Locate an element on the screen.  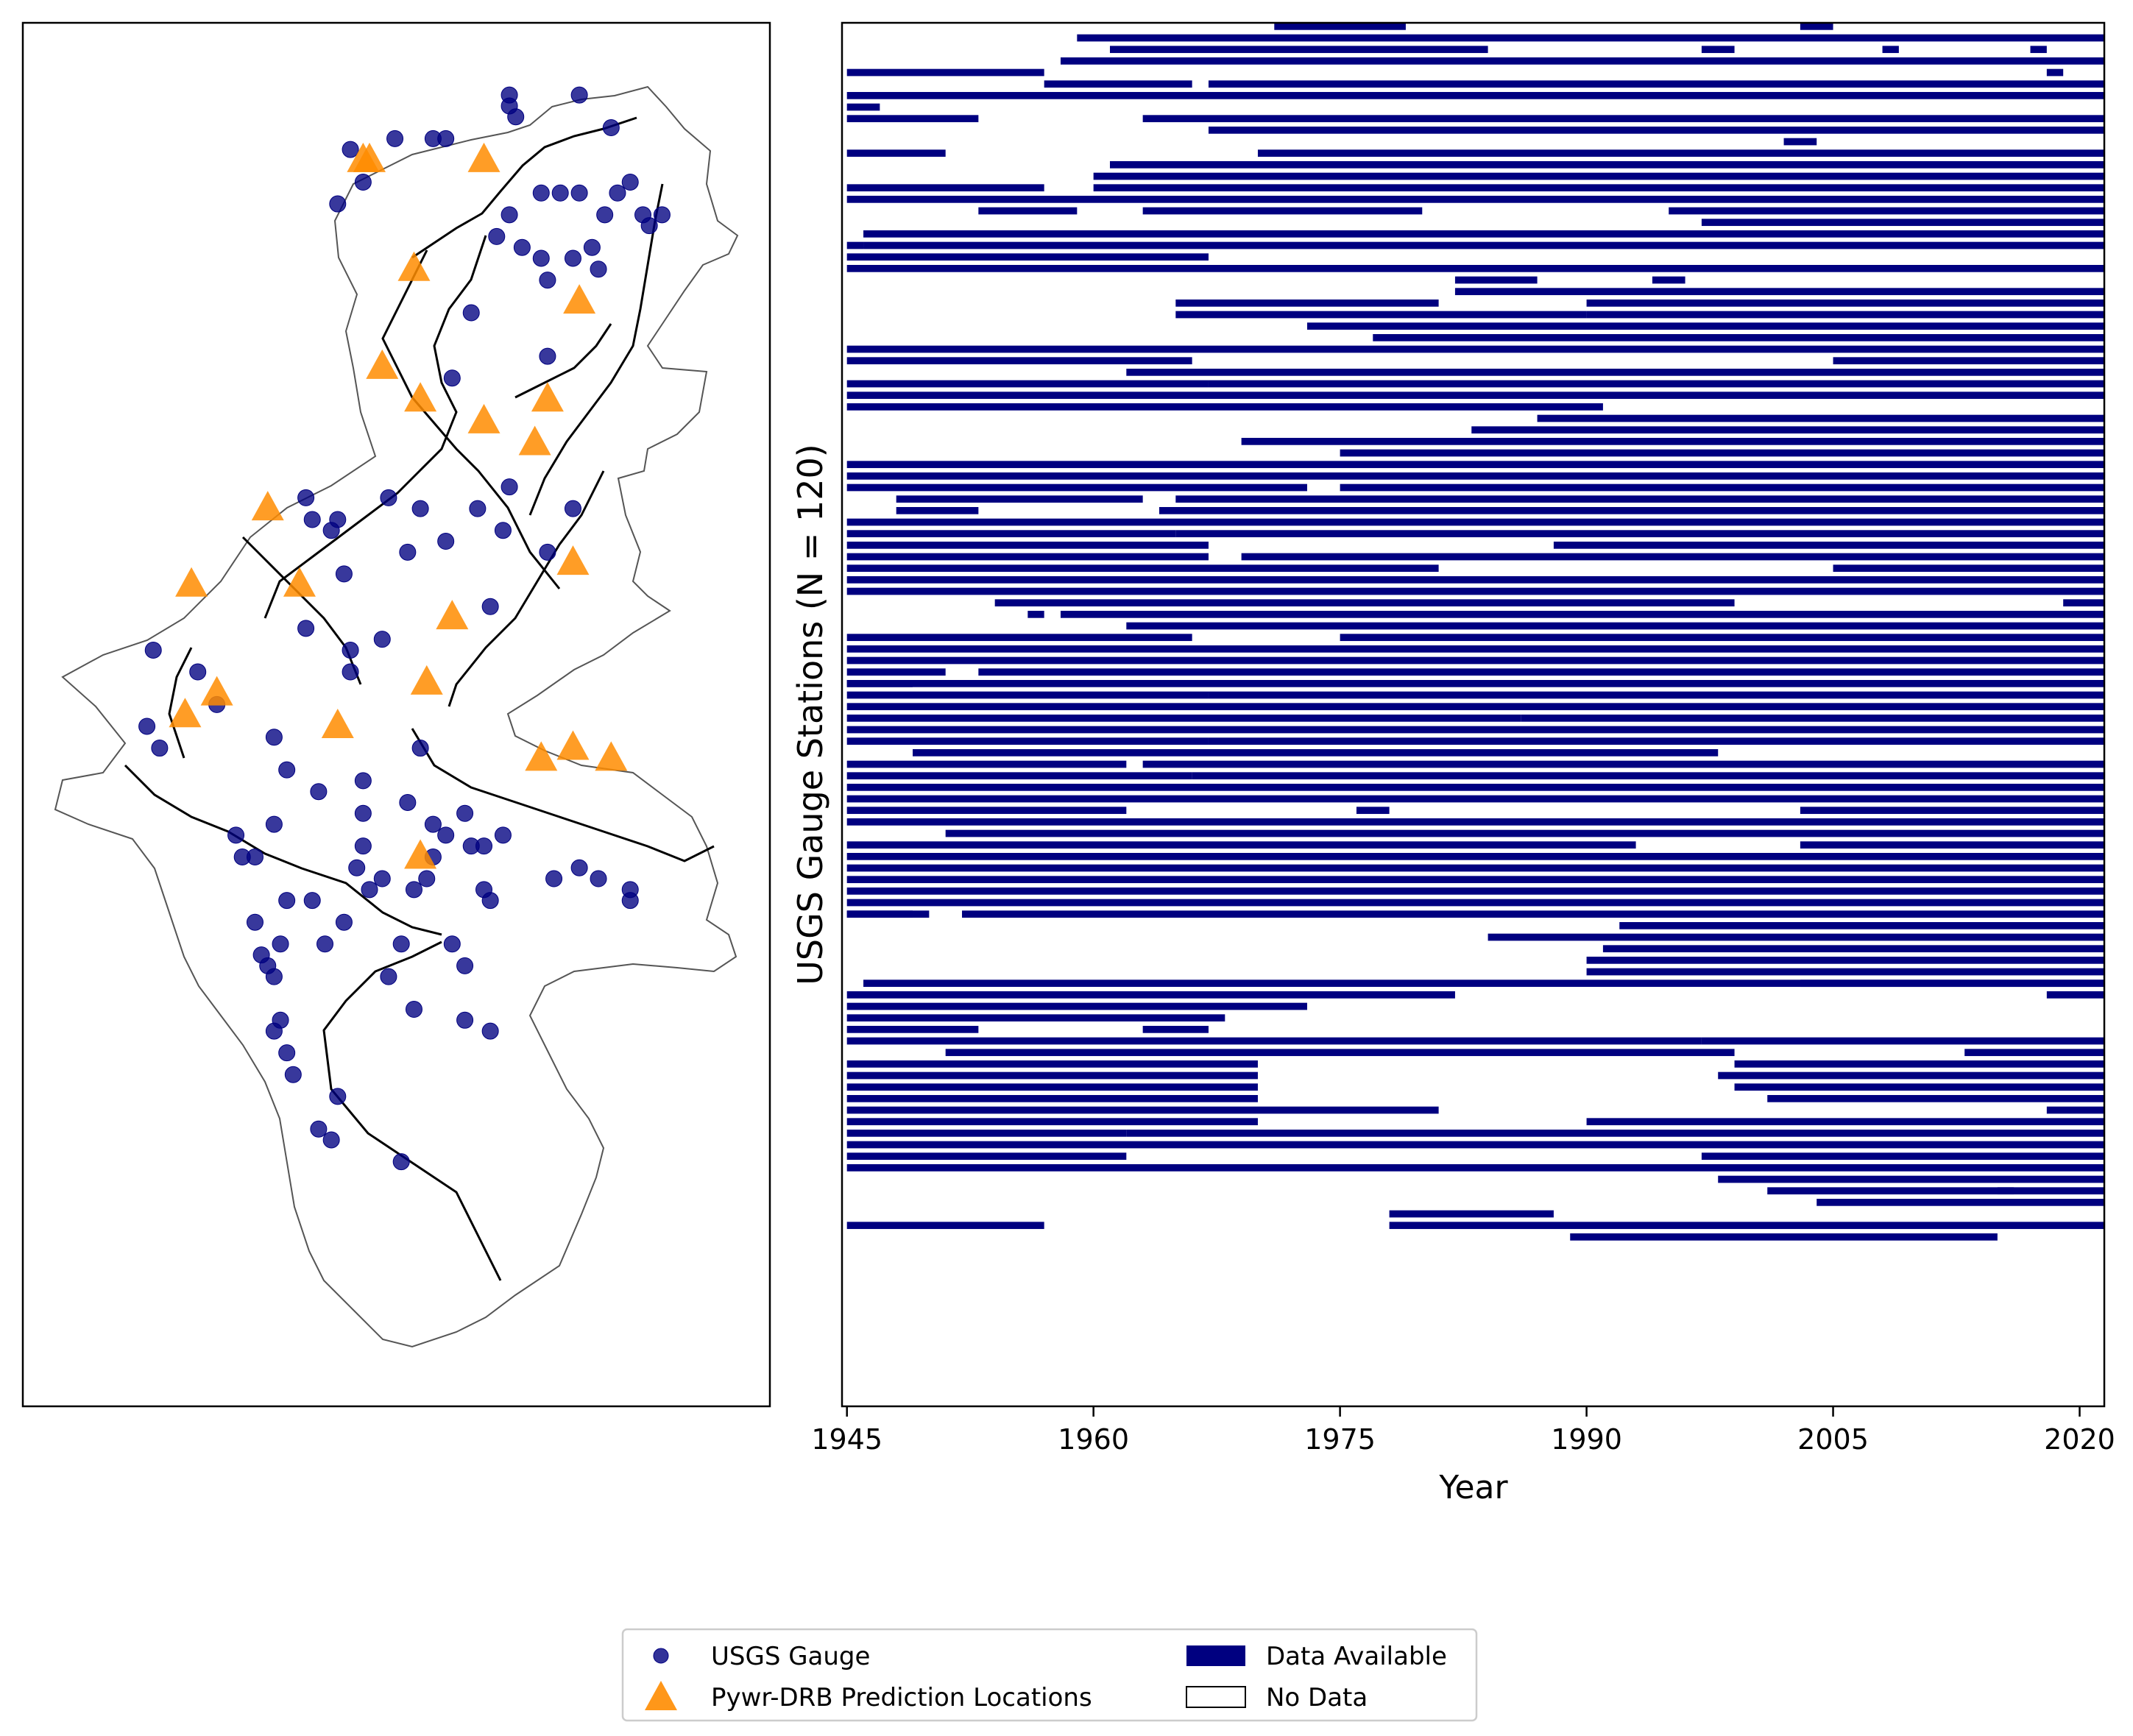
legend-entry-gauge: USGS Gauge is located at coordinates (762, 1656).